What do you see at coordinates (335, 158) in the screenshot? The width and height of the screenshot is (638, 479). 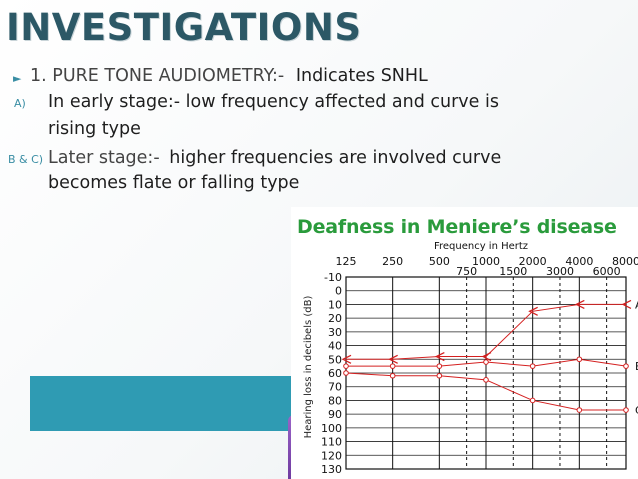 I see `item-bc-line-1-rest: higher frequencies are involved curve` at bounding box center [335, 158].